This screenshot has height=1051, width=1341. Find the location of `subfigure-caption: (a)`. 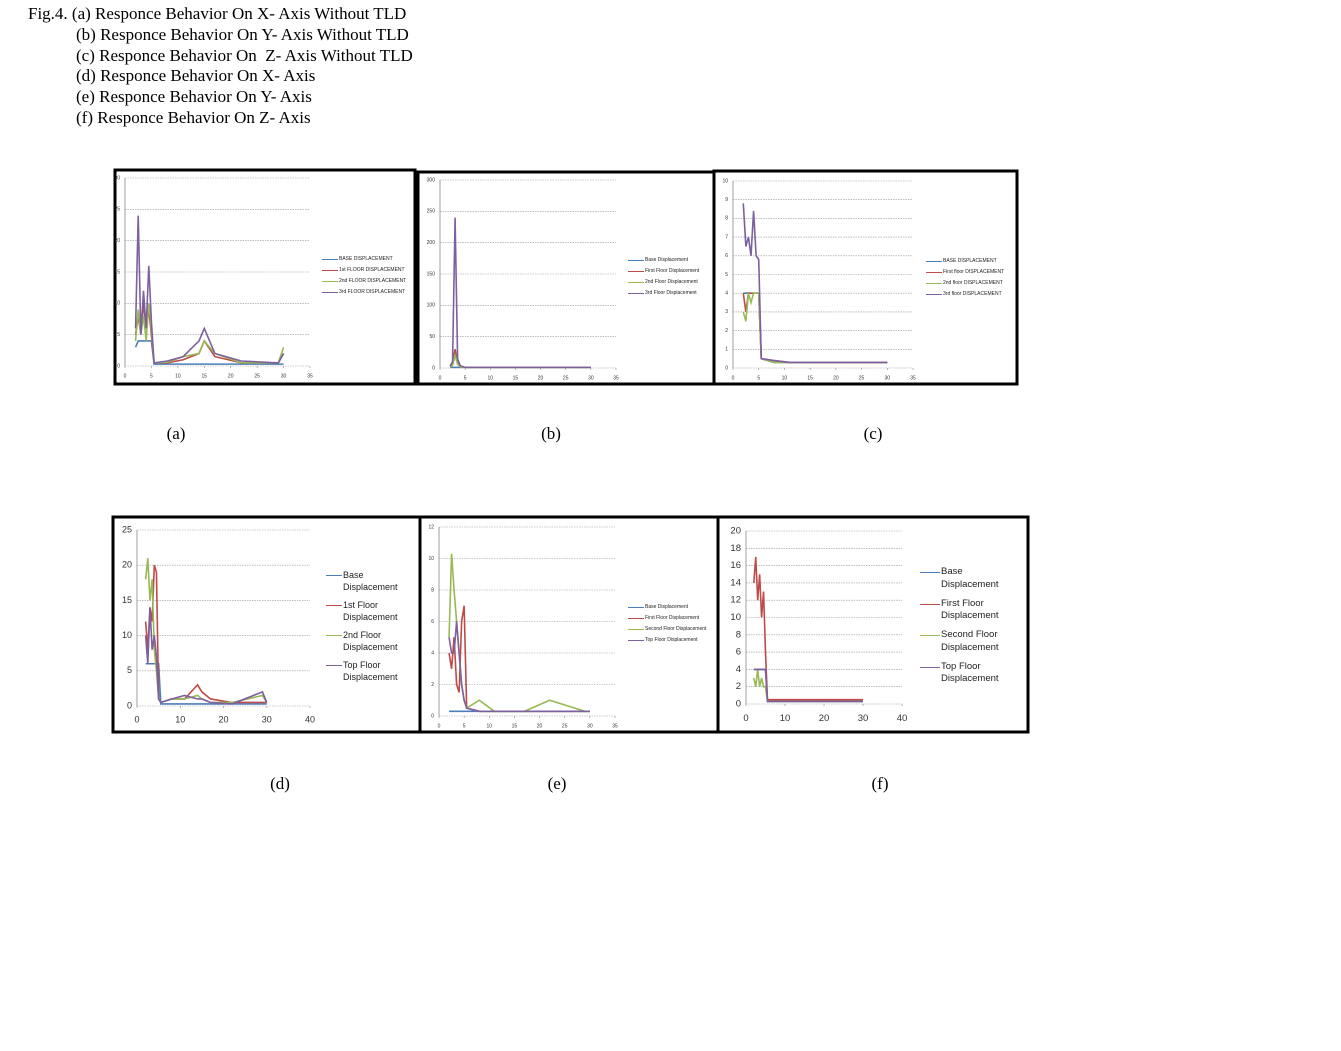

subfigure-caption: (a) is located at coordinates (176, 433).